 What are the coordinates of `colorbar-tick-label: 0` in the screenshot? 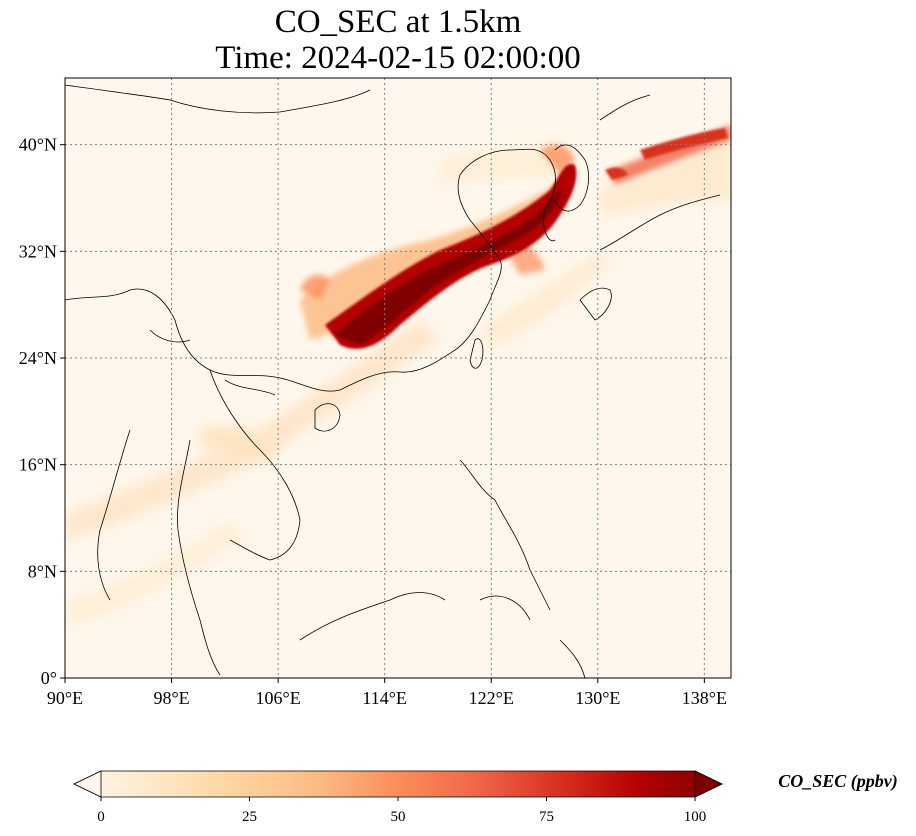 It's located at (101, 817).